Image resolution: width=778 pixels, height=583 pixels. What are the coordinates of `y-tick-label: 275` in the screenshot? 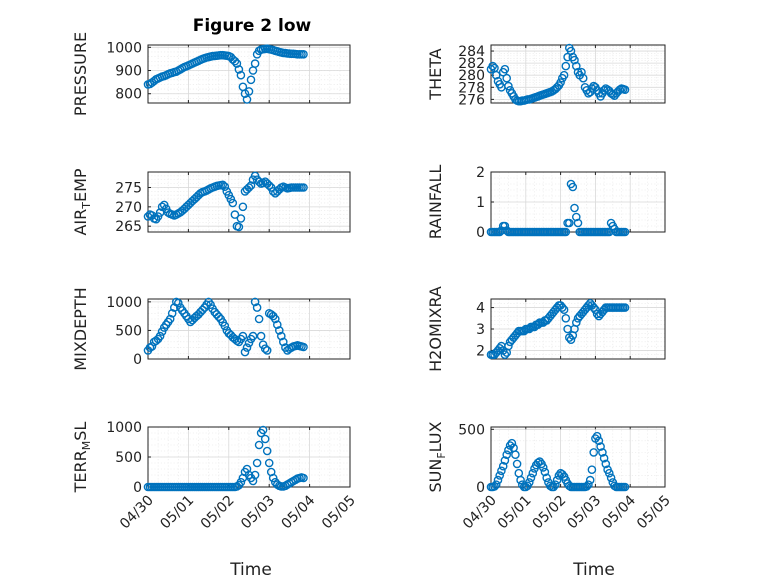 It's located at (128, 188).